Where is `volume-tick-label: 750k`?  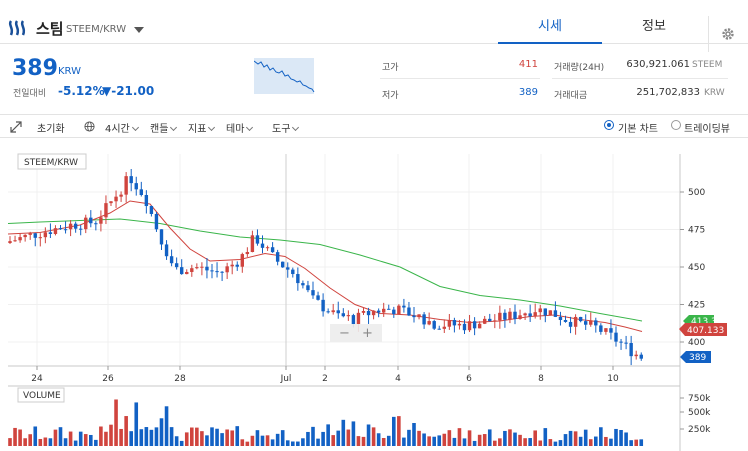 volume-tick-label: 750k is located at coordinates (699, 399).